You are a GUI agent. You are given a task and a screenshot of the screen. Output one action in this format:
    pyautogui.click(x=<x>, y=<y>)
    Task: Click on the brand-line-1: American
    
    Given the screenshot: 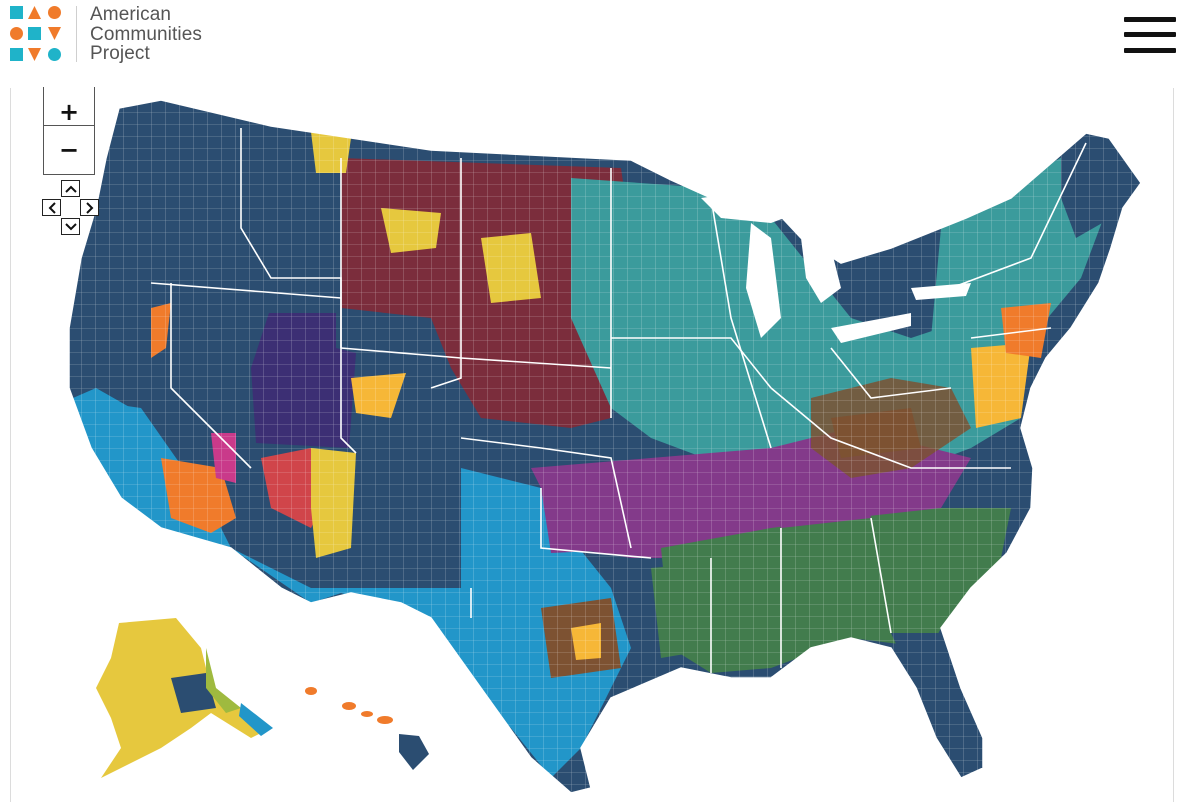 What is the action you would take?
    pyautogui.click(x=131, y=14)
    